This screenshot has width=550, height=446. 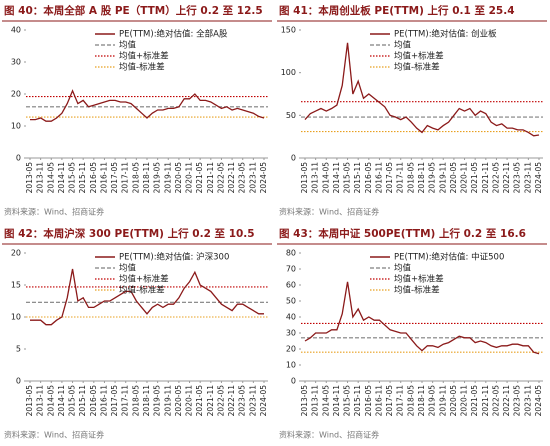 What do you see at coordinates (18, 349) in the screenshot?
I see `y-tick-label: 5` at bounding box center [18, 349].